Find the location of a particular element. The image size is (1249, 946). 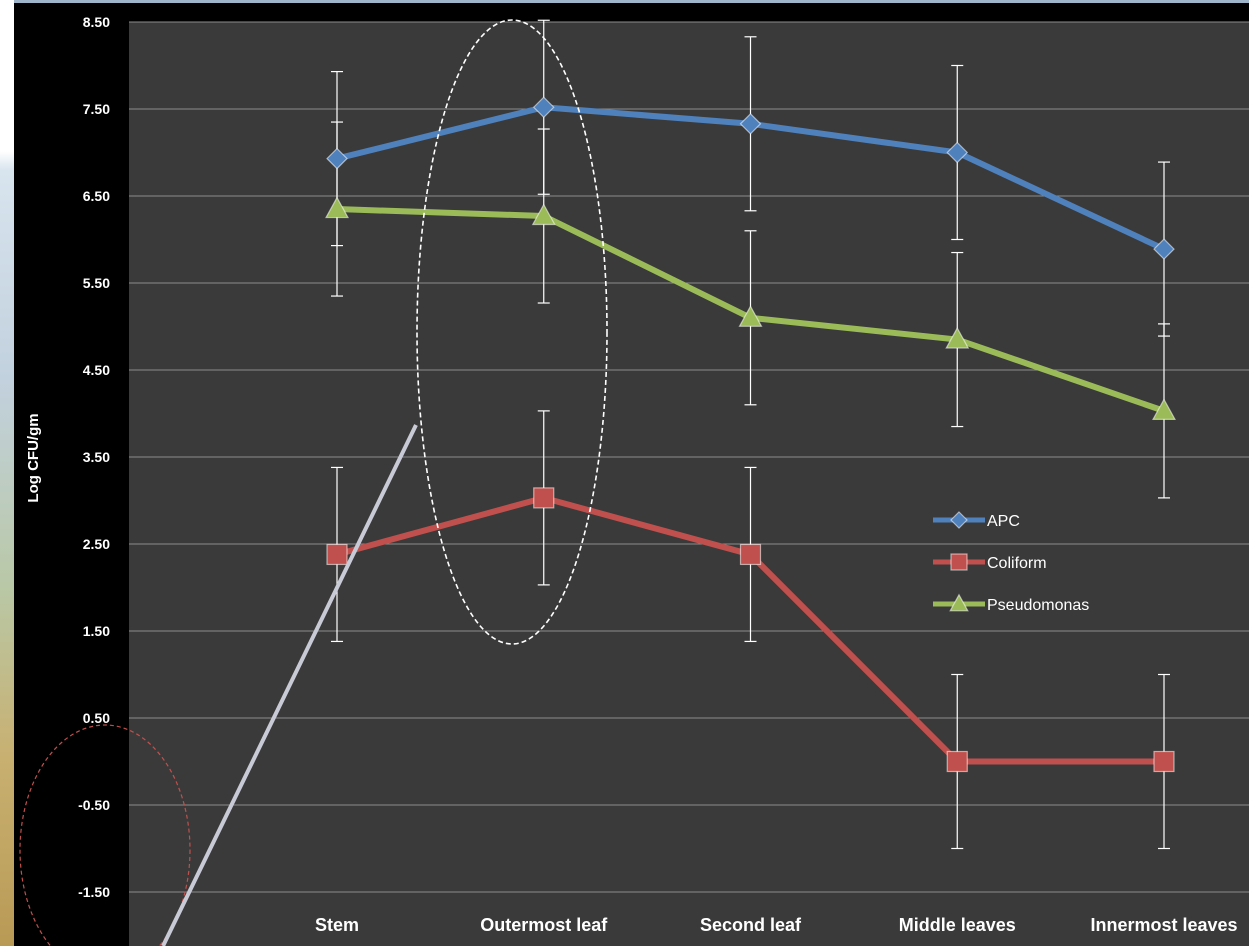

x-category-label: Innermost leaves is located at coordinates (1163, 925).